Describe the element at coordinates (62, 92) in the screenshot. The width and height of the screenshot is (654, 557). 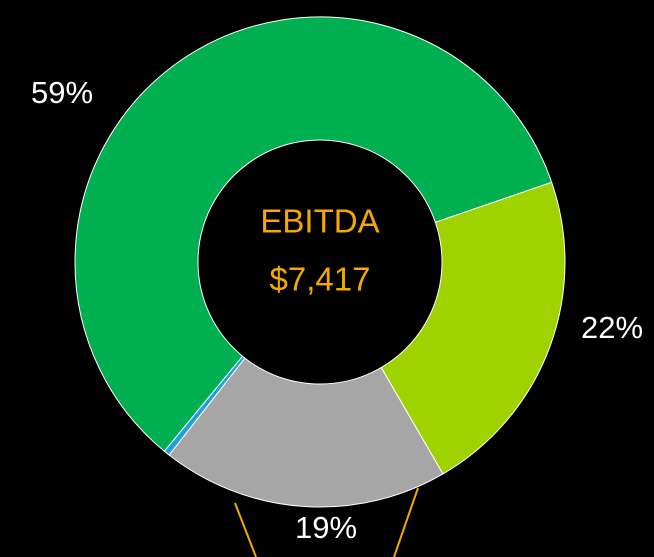
I see `data-label: 59%` at that location.